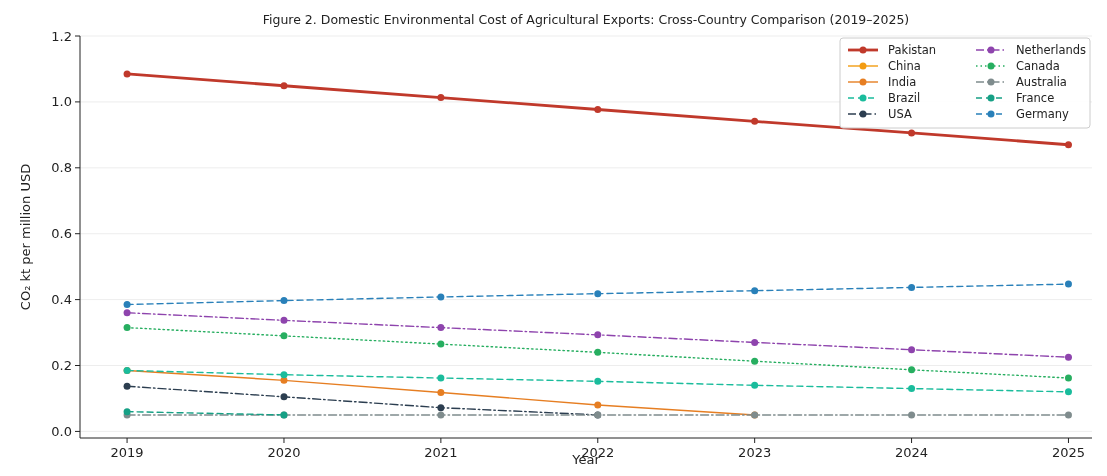  Describe the element at coordinates (755, 452) in the screenshot. I see `x-tick-label: 2023` at that location.